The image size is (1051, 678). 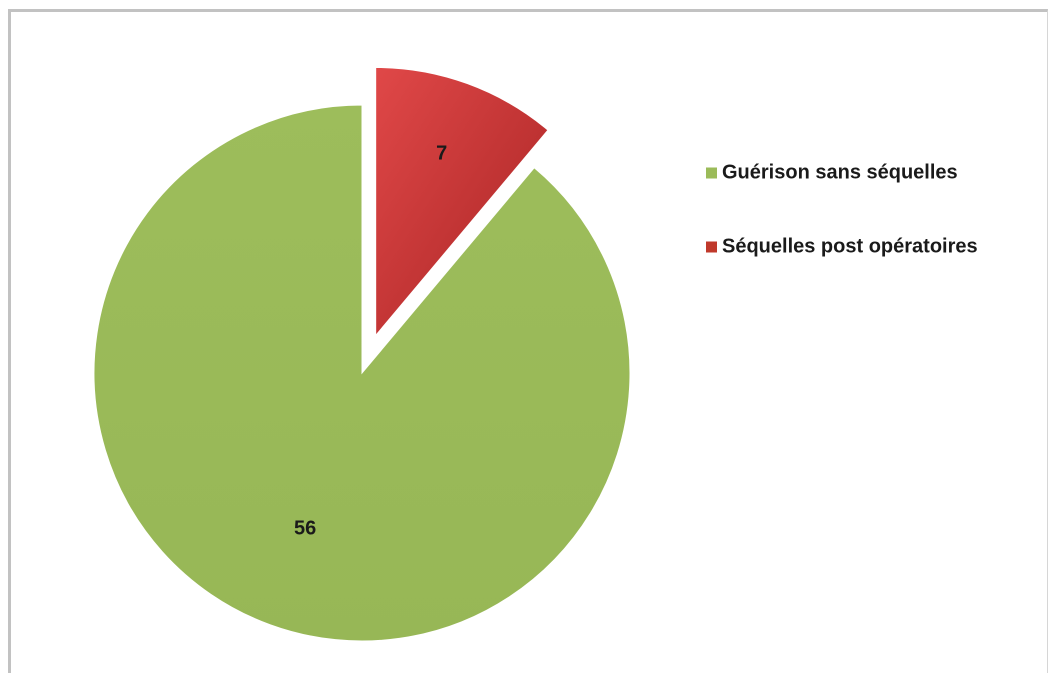 I want to click on legend-item-guerison-sans-sequelles: Guérison sans séquelles, so click(x=832, y=172).